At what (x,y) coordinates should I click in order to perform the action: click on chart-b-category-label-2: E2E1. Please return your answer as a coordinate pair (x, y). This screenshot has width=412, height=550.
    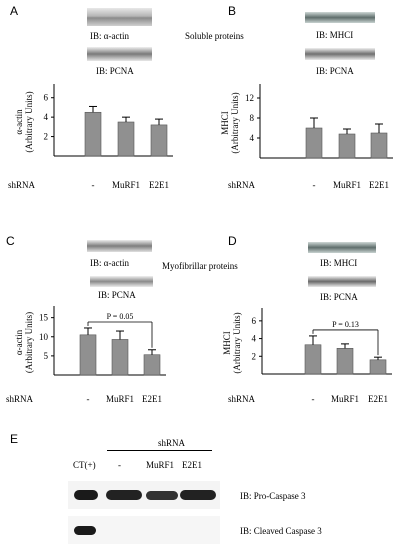
    Looking at the image, I should click on (379, 185).